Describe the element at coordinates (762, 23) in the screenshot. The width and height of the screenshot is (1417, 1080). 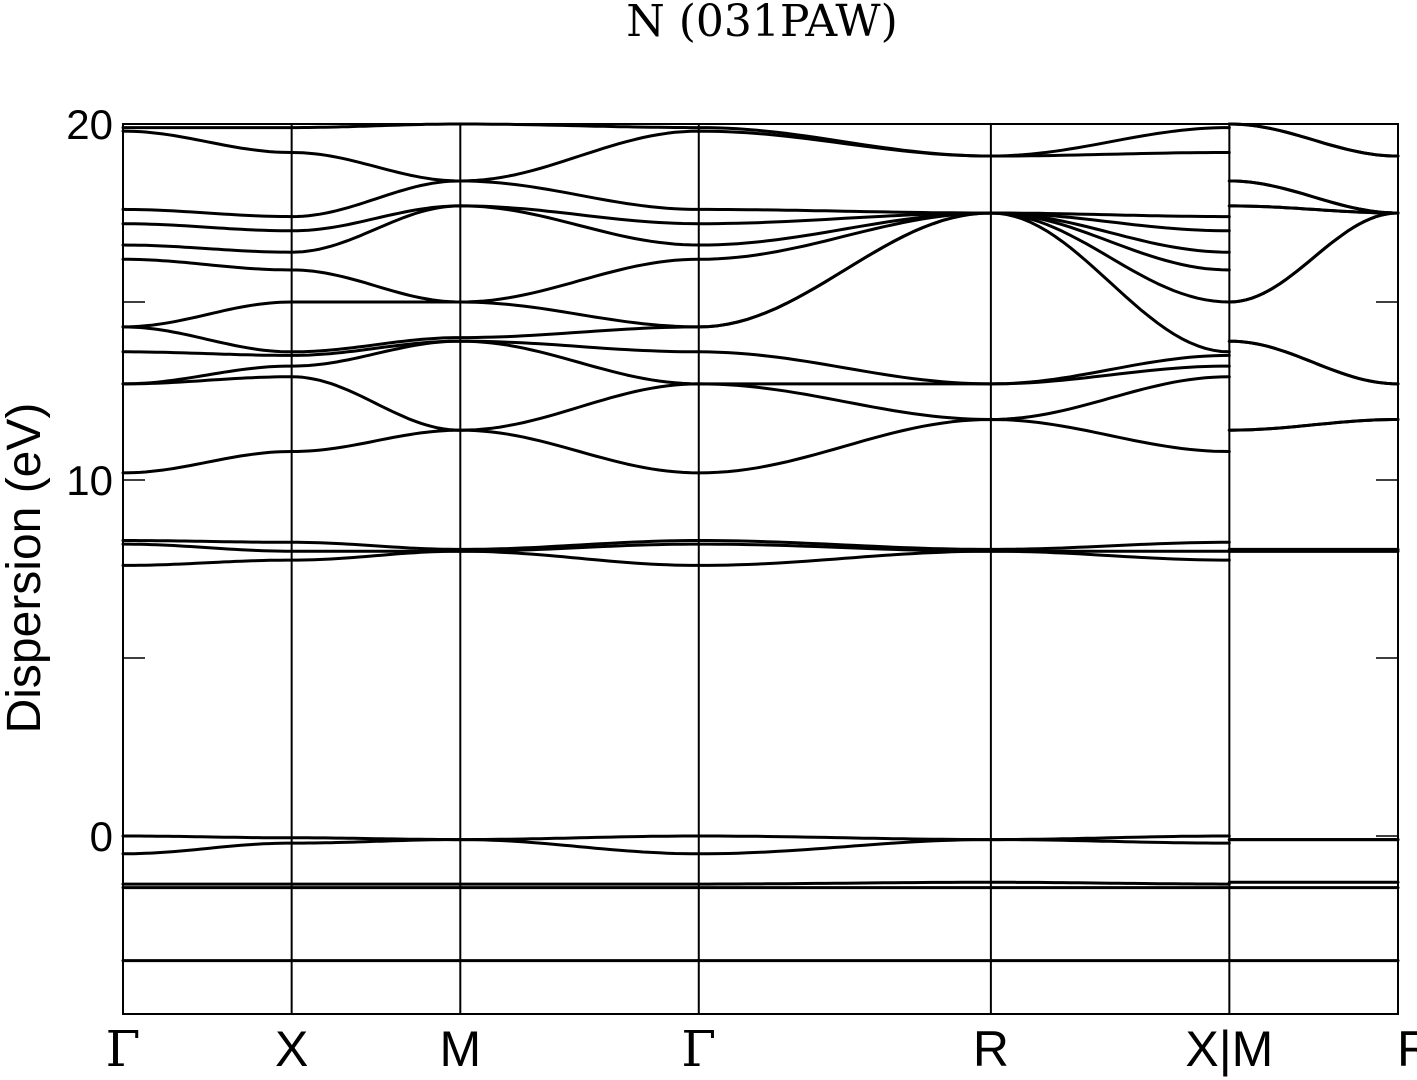
I see `chart-title: N (031PAW)` at that location.